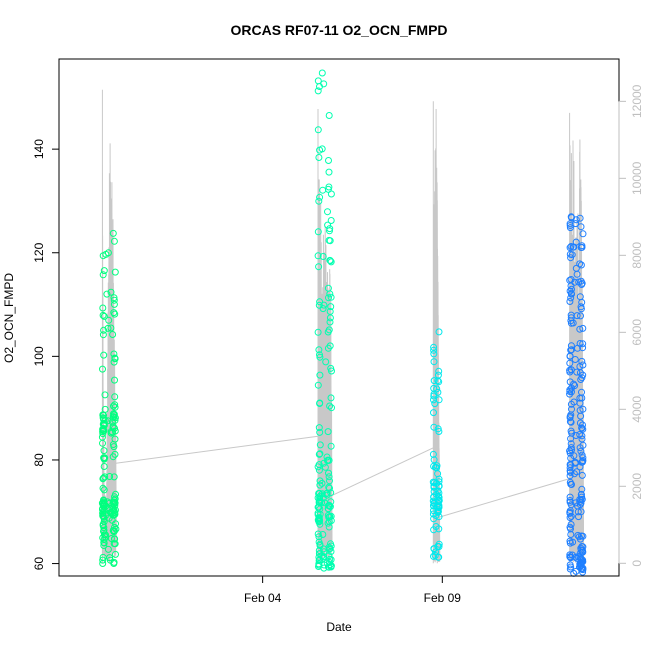  Describe the element at coordinates (637, 486) in the screenshot. I see `y-right-tick-label-1: 2000` at that location.